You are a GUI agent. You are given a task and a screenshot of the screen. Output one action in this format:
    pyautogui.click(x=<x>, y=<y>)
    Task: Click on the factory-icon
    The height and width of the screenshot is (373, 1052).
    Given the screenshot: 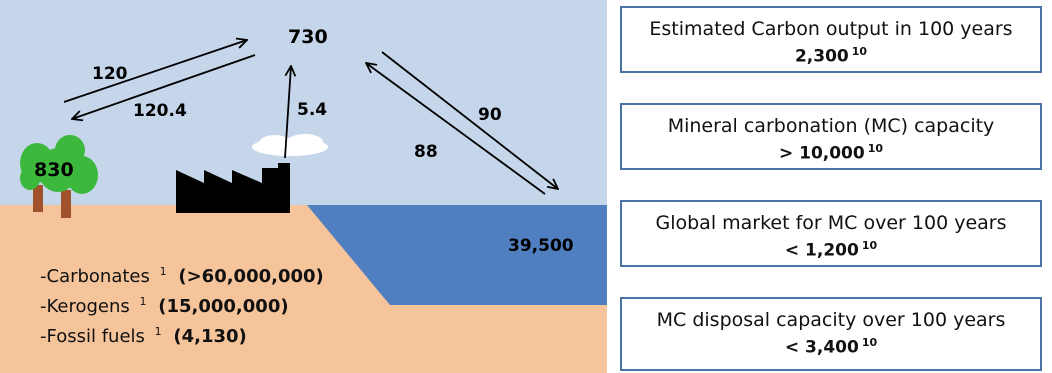 What is the action you would take?
    pyautogui.click(x=233, y=188)
    